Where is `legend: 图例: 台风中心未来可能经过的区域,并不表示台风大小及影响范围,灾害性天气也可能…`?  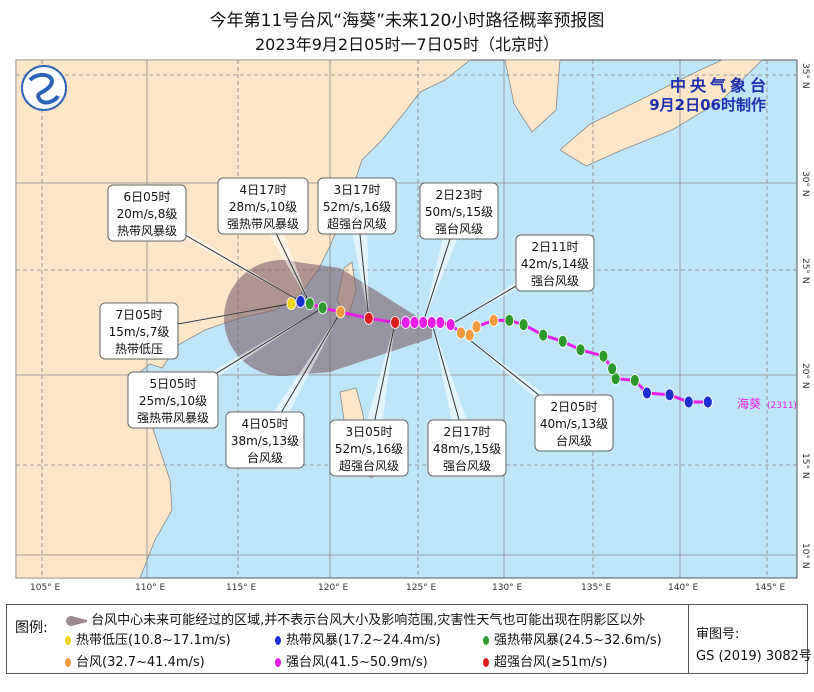 legend: 图例: 台风中心未来可能经过的区域,并不表示台风大小及影响范围,灾害性天气也可能… is located at coordinates (409, 639).